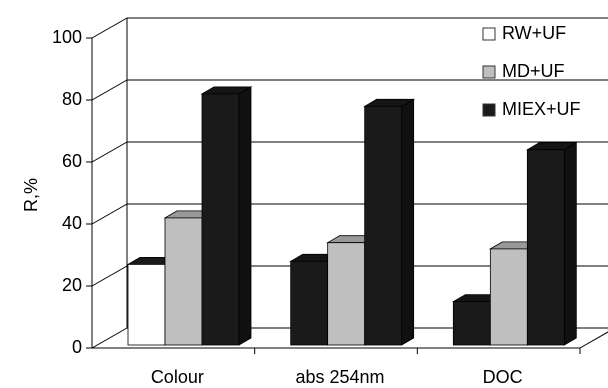 This screenshot has width=608, height=388. Describe the element at coordinates (593, 340) in the screenshot. I see `floor-right` at that location.